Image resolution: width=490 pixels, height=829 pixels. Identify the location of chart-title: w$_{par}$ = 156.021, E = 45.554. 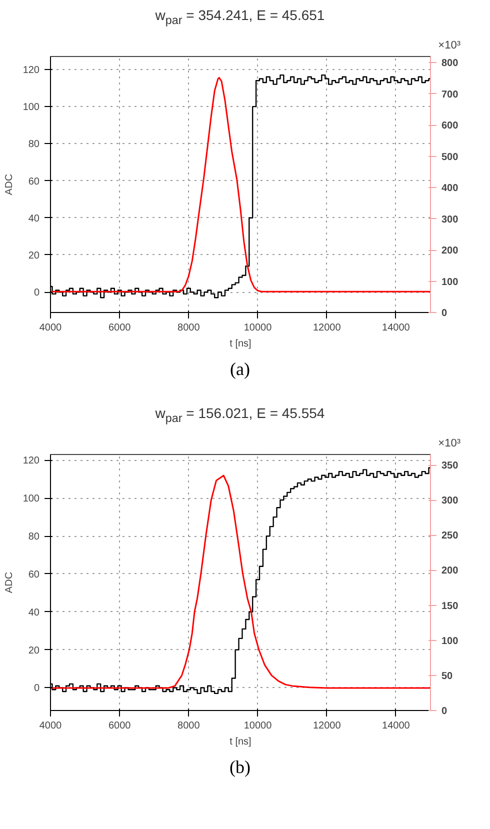
(240, 415).